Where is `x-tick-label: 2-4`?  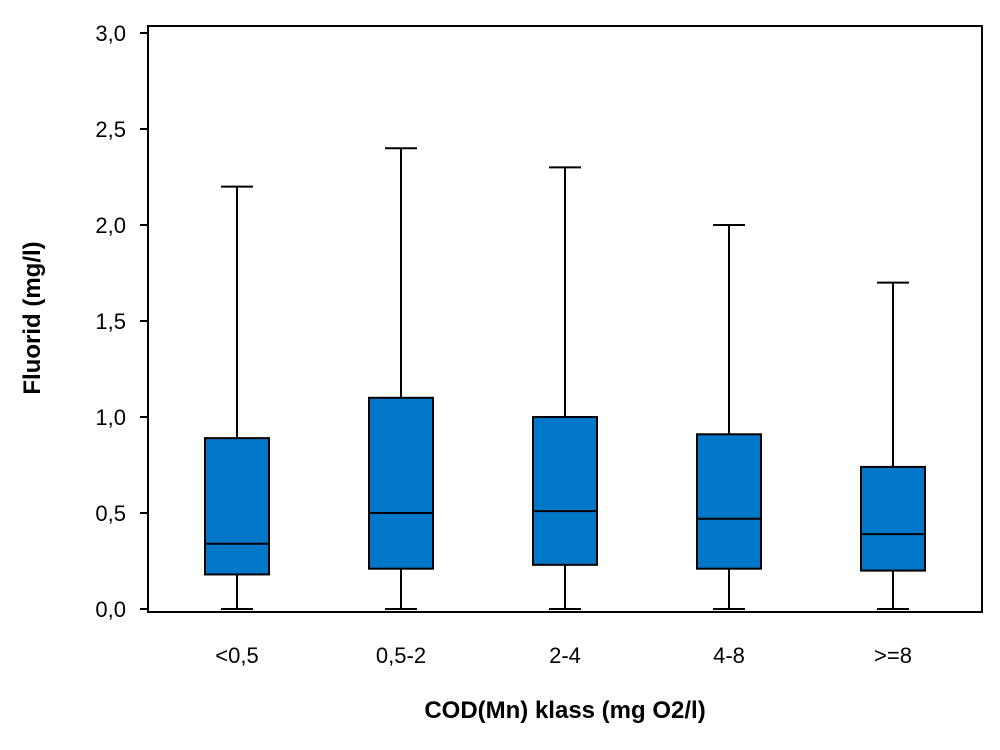 x-tick-label: 2-4 is located at coordinates (565, 655).